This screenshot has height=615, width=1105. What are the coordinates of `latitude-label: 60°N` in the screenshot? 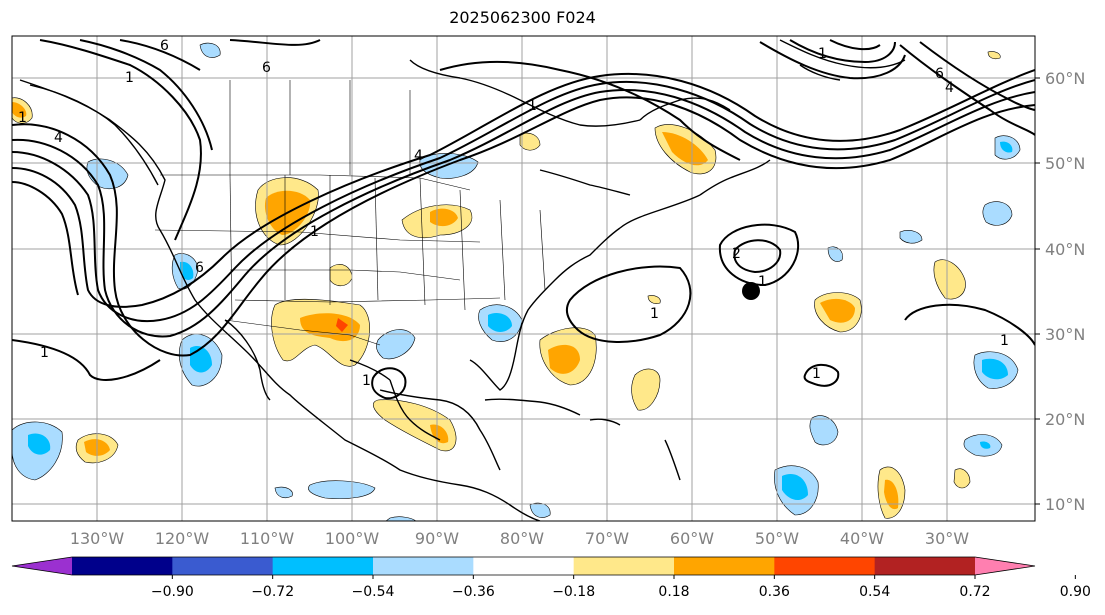 It's located at (1065, 78).